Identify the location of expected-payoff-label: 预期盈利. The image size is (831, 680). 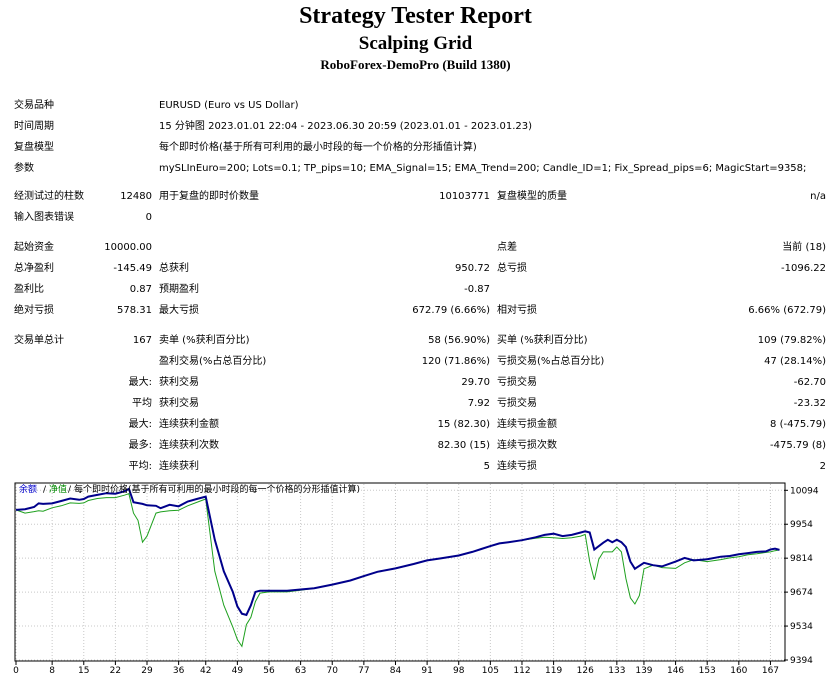
(179, 289).